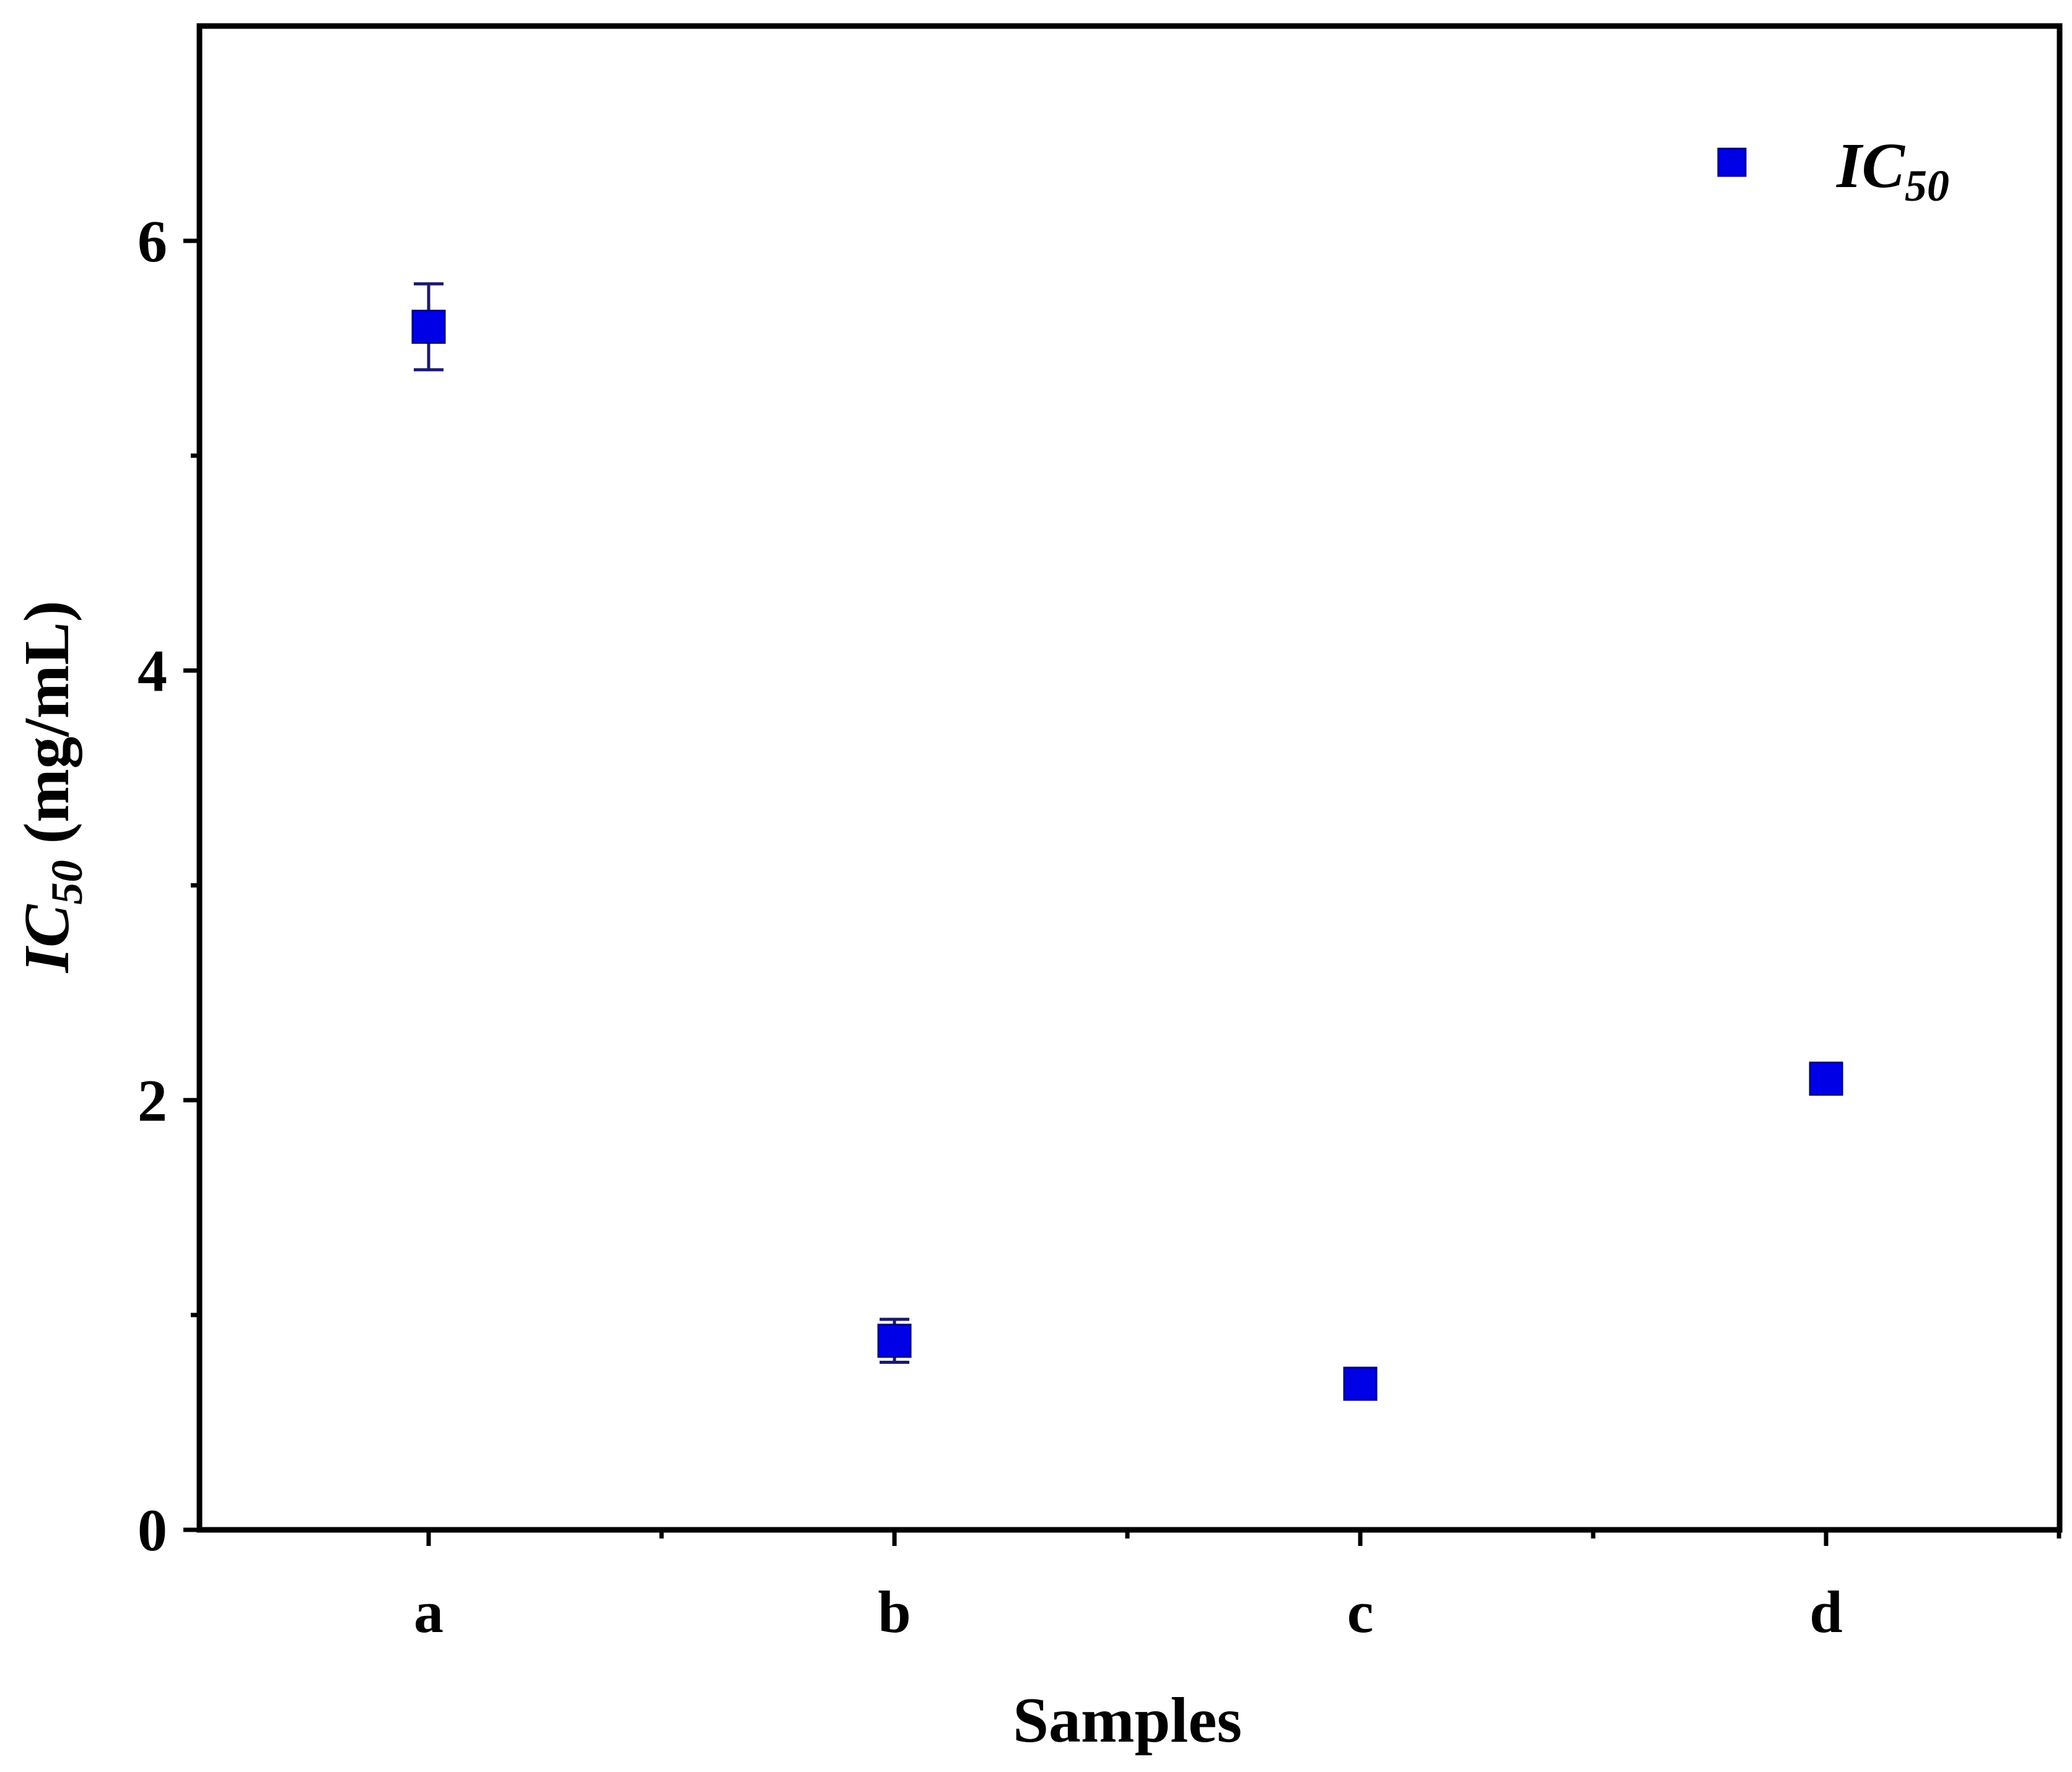  What do you see at coordinates (1127, 1720) in the screenshot?
I see `x-axis-title: Samples` at bounding box center [1127, 1720].